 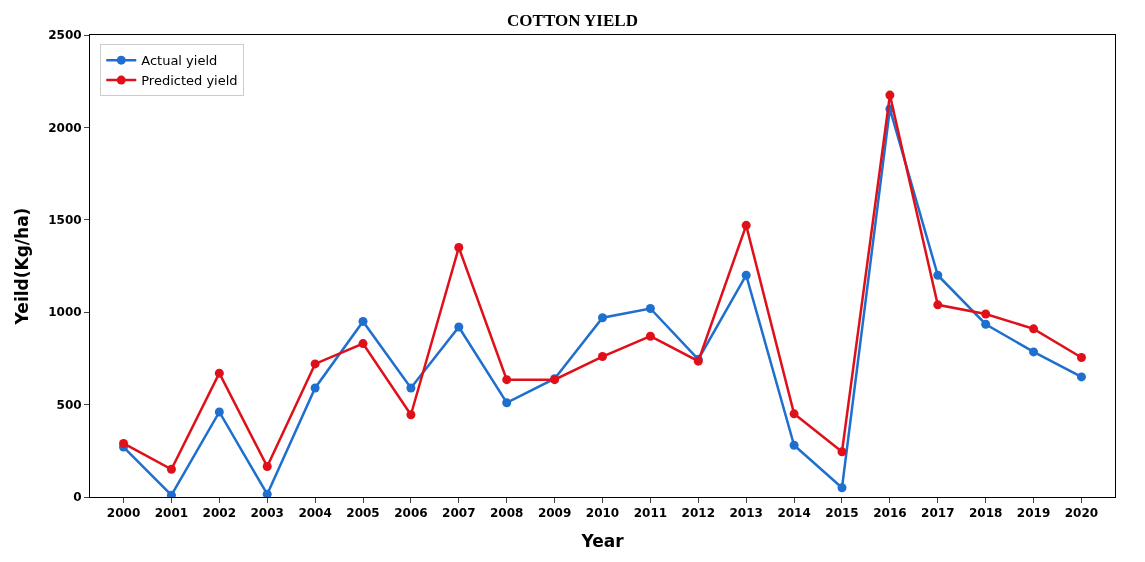 I want to click on x-tick-label: 2009, so click(x=554, y=513).